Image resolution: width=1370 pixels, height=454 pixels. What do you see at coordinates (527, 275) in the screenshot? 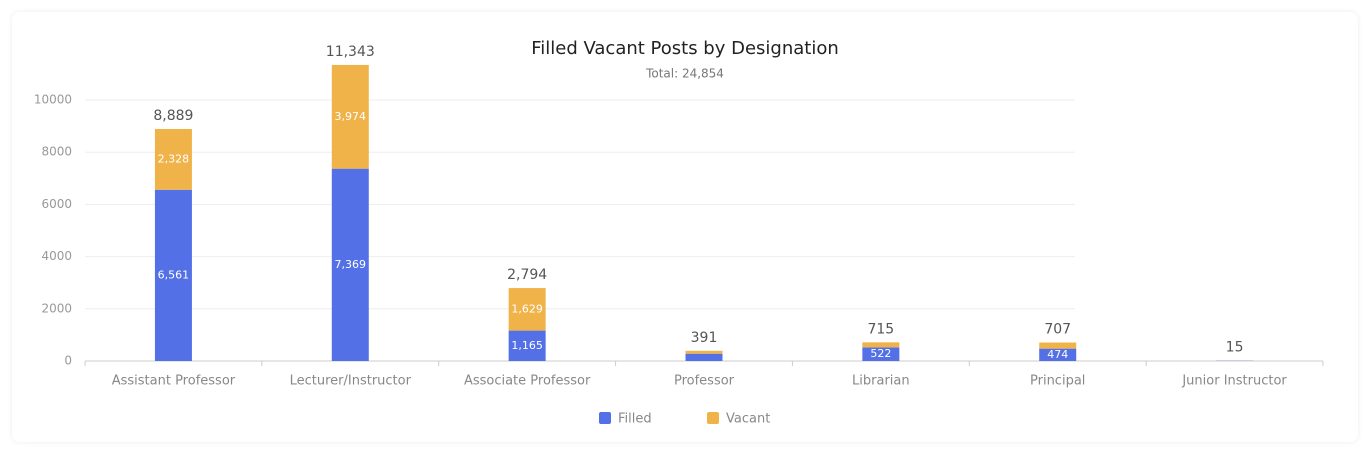
I see `total-label: 2,794` at bounding box center [527, 275].